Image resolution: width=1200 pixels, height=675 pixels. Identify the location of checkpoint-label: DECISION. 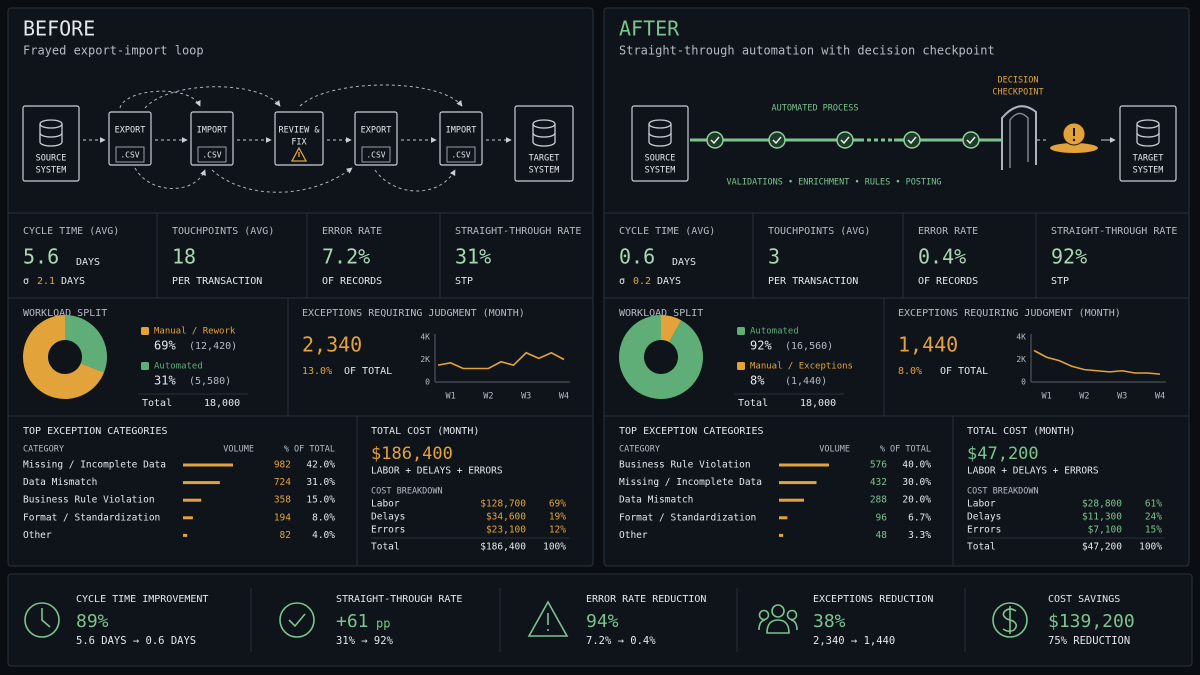
(1018, 81).